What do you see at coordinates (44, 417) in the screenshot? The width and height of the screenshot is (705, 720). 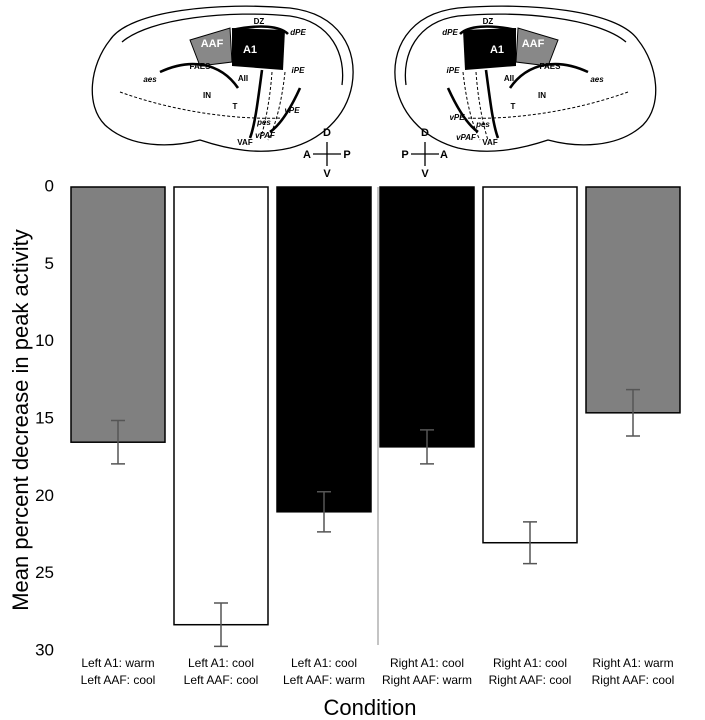 I see `y-tick-label: 15` at bounding box center [44, 417].